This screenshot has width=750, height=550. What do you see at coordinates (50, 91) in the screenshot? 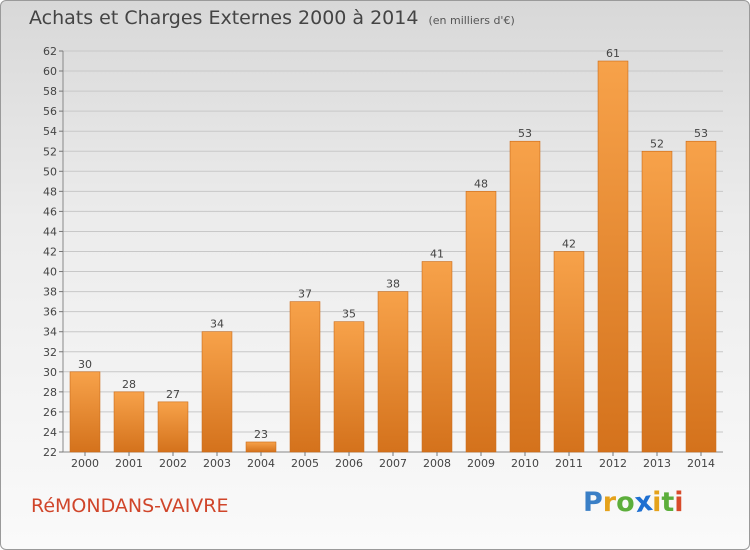
I see `y-tick-label: 58` at bounding box center [50, 91].